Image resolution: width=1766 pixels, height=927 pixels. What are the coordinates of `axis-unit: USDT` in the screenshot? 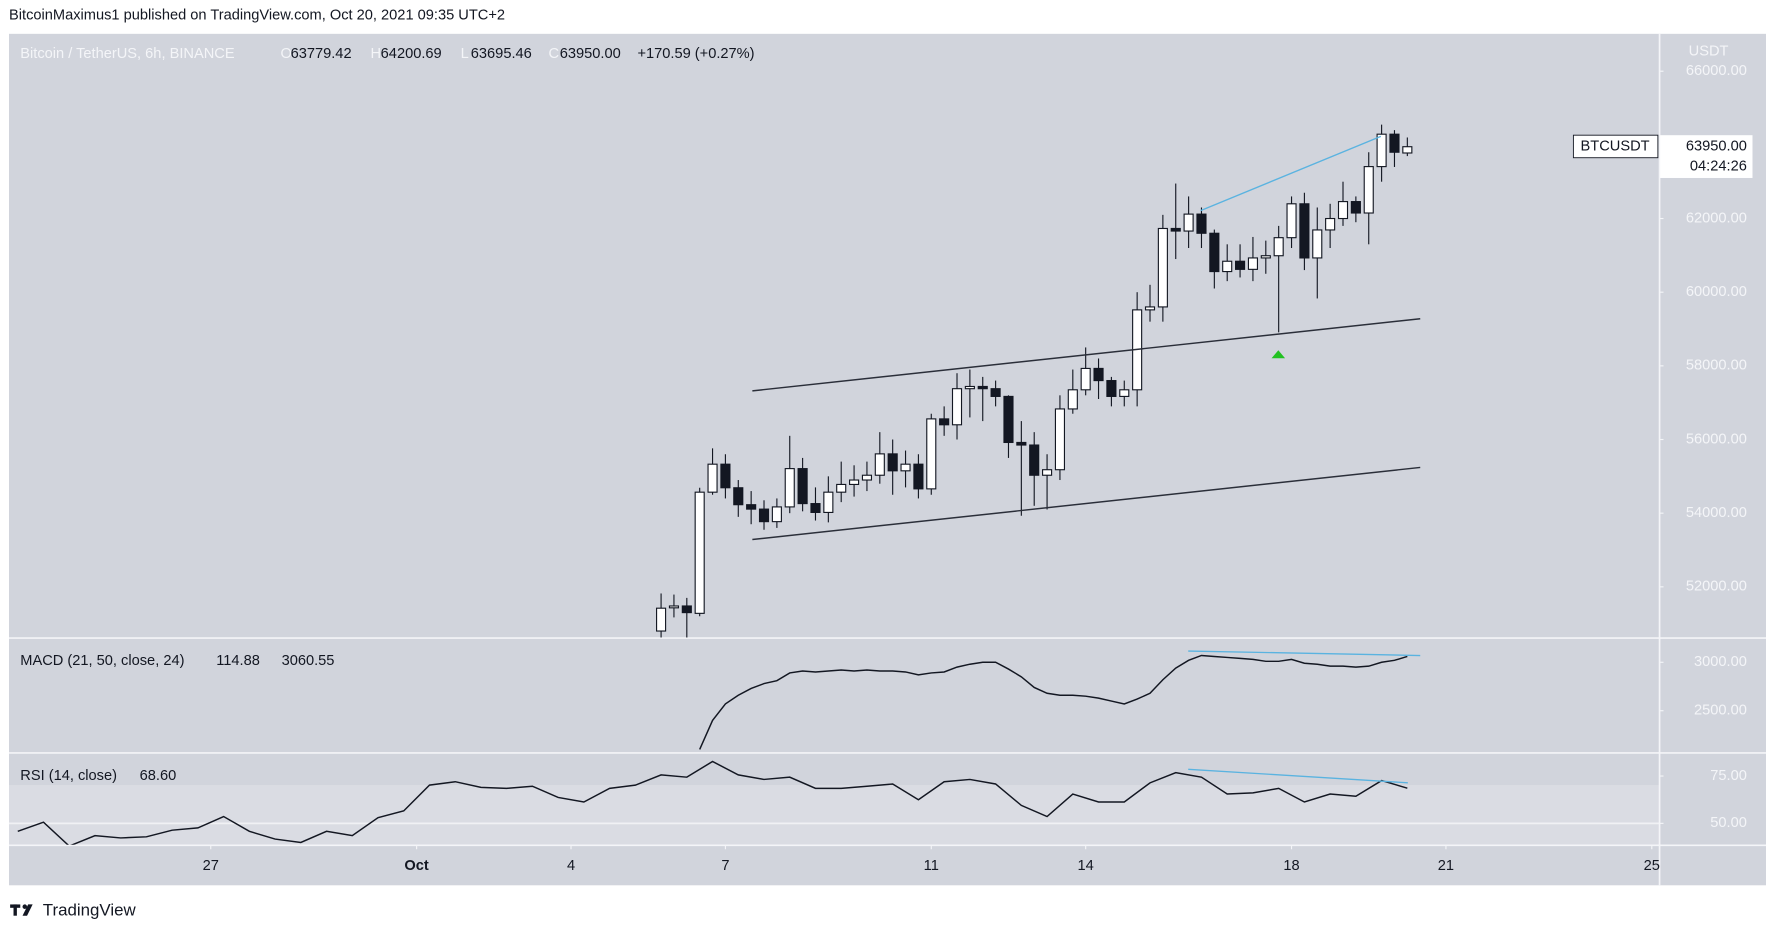 It's located at (1709, 52).